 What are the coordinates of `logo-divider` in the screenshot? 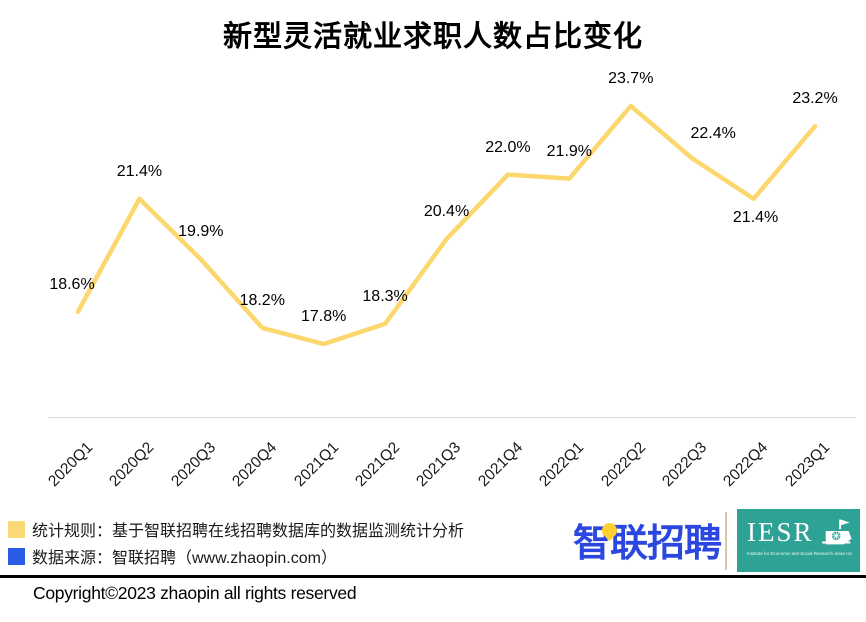 It's located at (726, 541).